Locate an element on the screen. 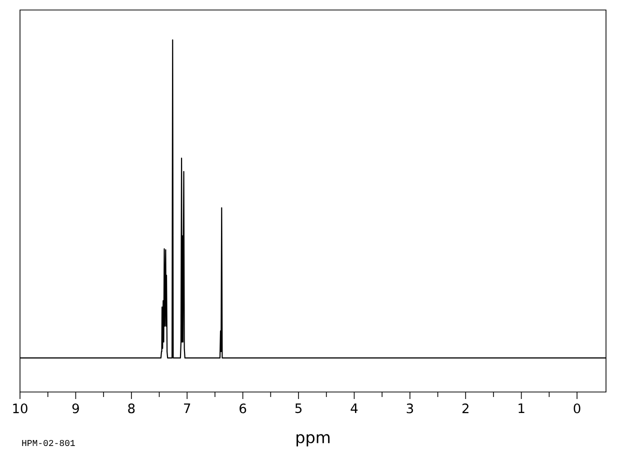 This screenshot has height=455, width=620. x-axis-title: ppm is located at coordinates (313, 440).